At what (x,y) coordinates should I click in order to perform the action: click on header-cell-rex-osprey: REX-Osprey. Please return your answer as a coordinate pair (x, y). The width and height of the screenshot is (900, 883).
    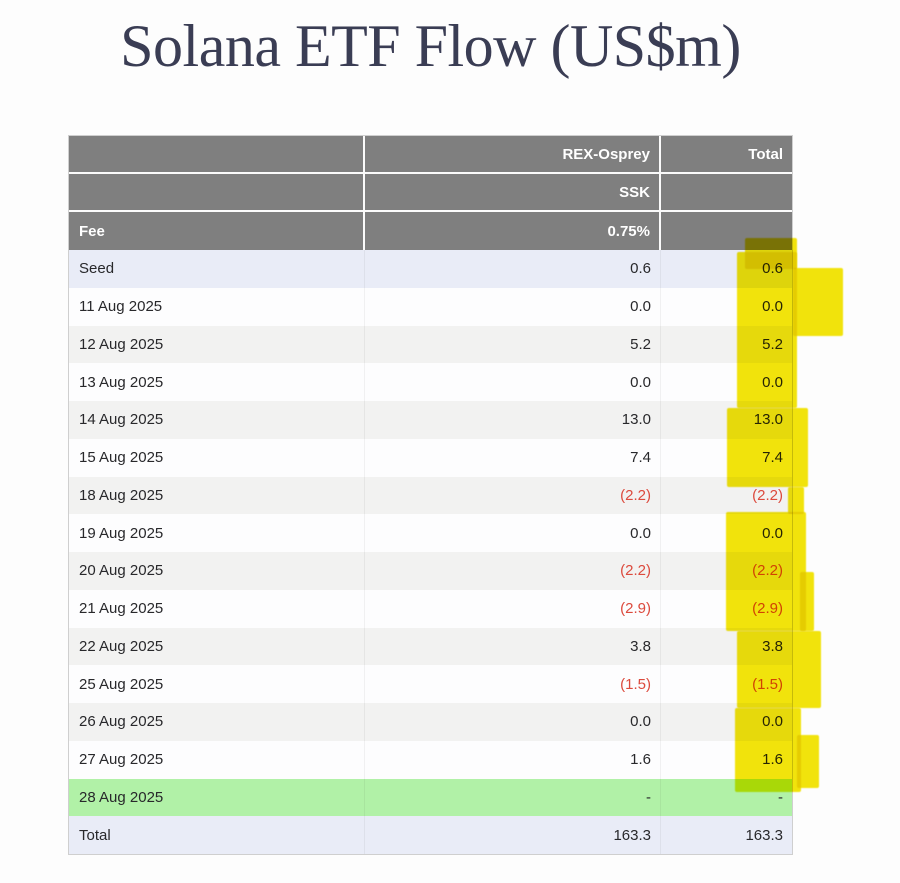
    Looking at the image, I should click on (513, 154).